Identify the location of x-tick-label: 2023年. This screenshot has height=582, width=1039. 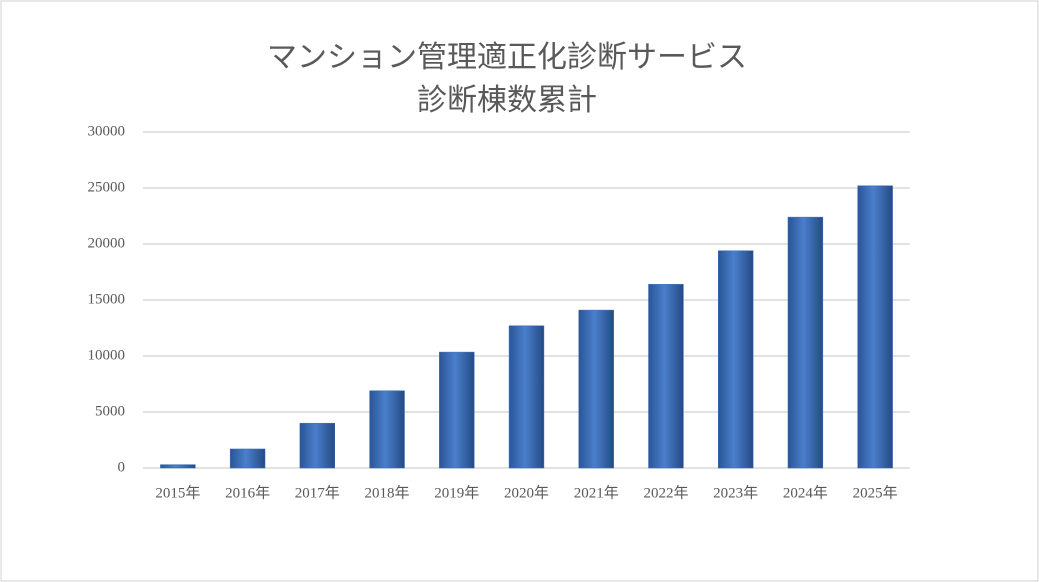
(735, 492).